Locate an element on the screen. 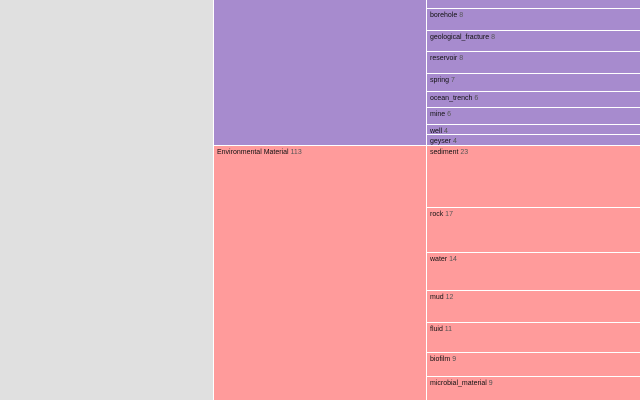 This screenshot has width=640, height=400. treemap-leaf-cell: geological_fracture 8 is located at coordinates (533, 40).